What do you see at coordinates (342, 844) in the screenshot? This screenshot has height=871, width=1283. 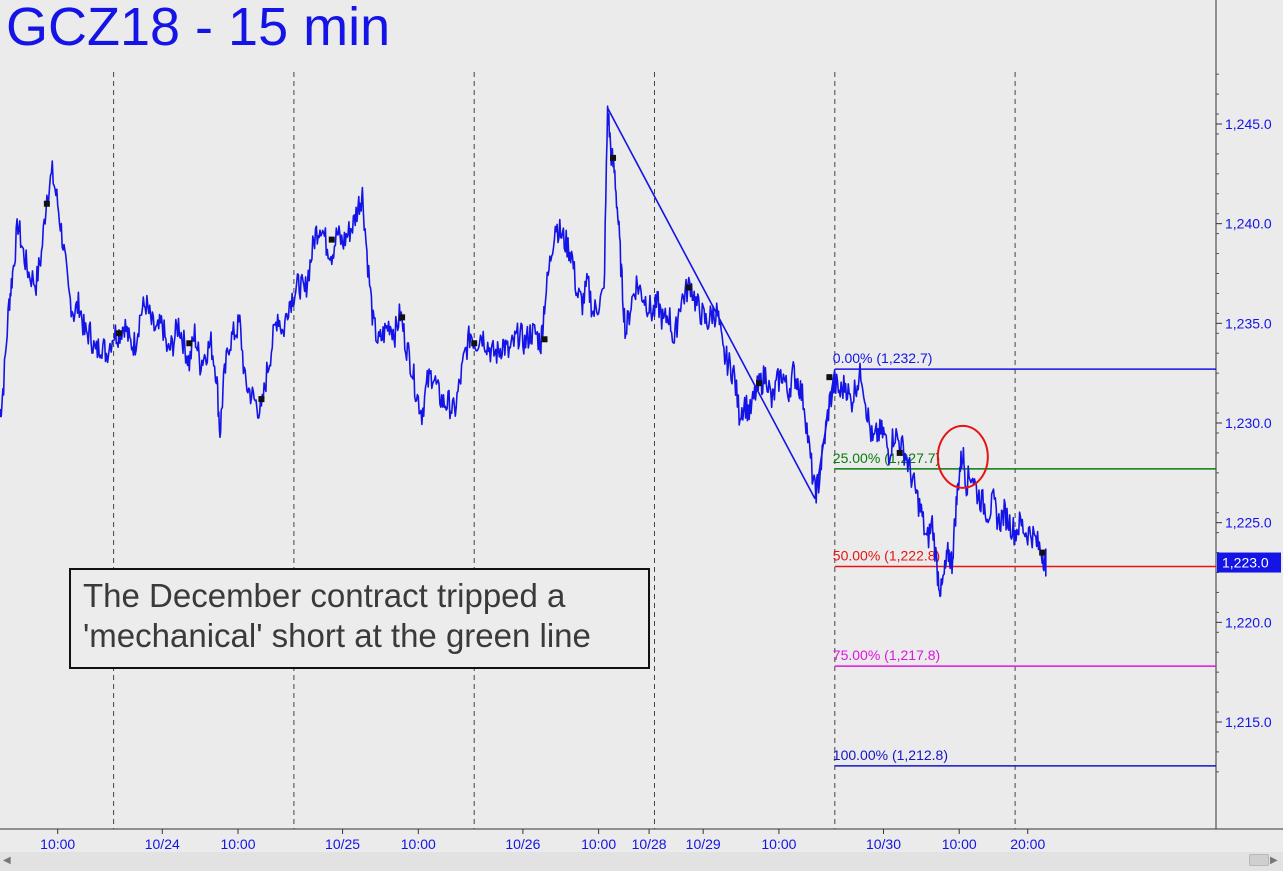 I see `x-tick-label: 10/25` at bounding box center [342, 844].